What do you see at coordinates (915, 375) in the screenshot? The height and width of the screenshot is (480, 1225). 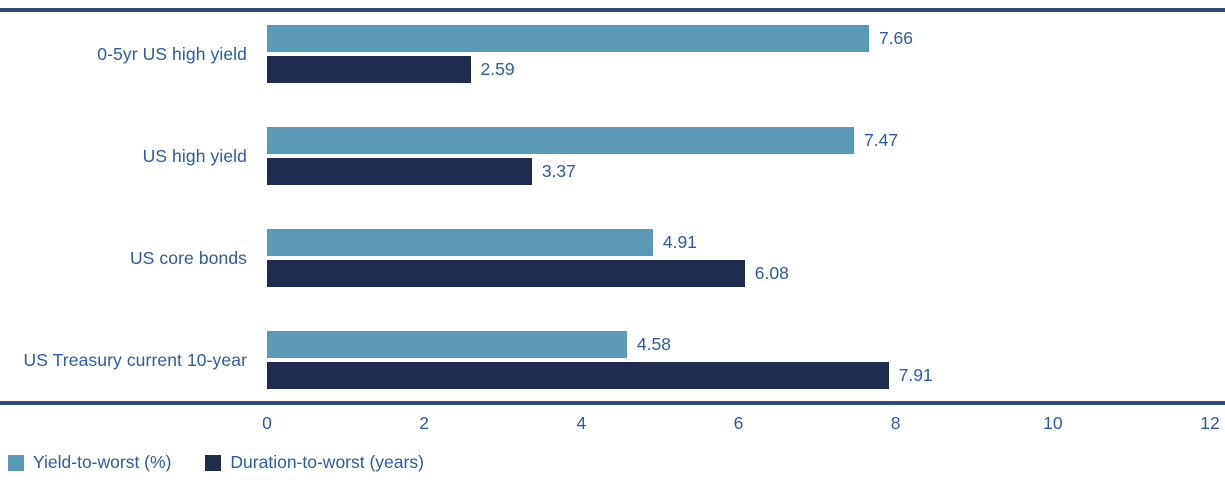 I see `value-label: 7.91` at bounding box center [915, 375].